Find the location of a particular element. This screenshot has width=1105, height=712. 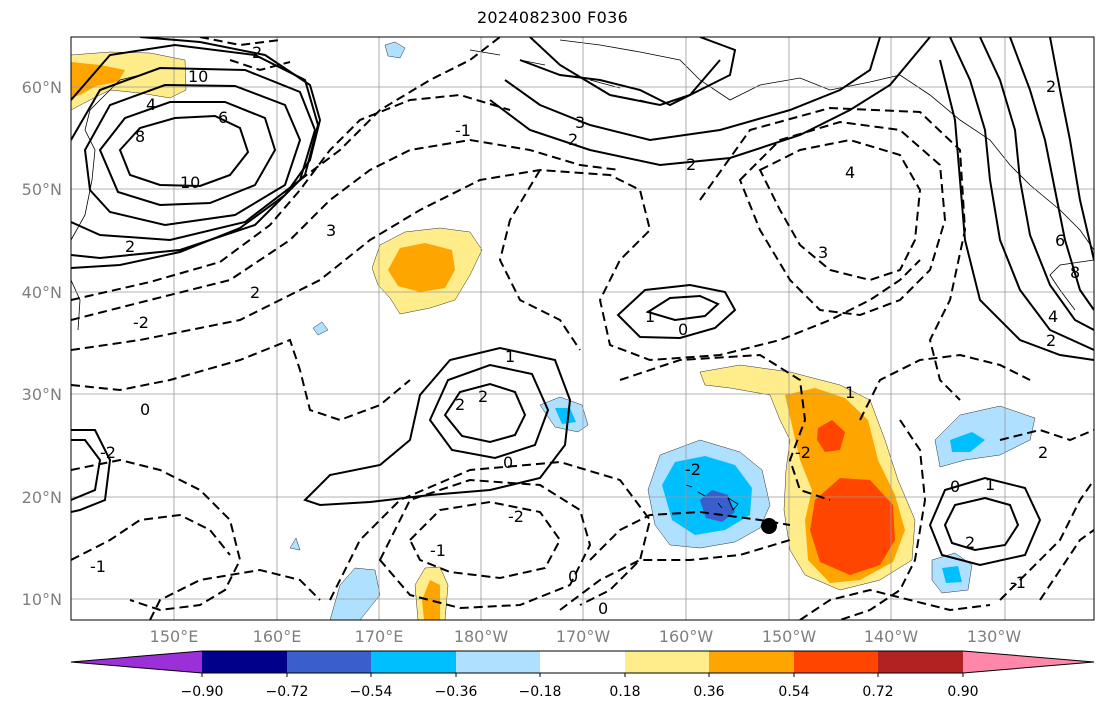

lon-label: 160°E is located at coordinates (277, 636).